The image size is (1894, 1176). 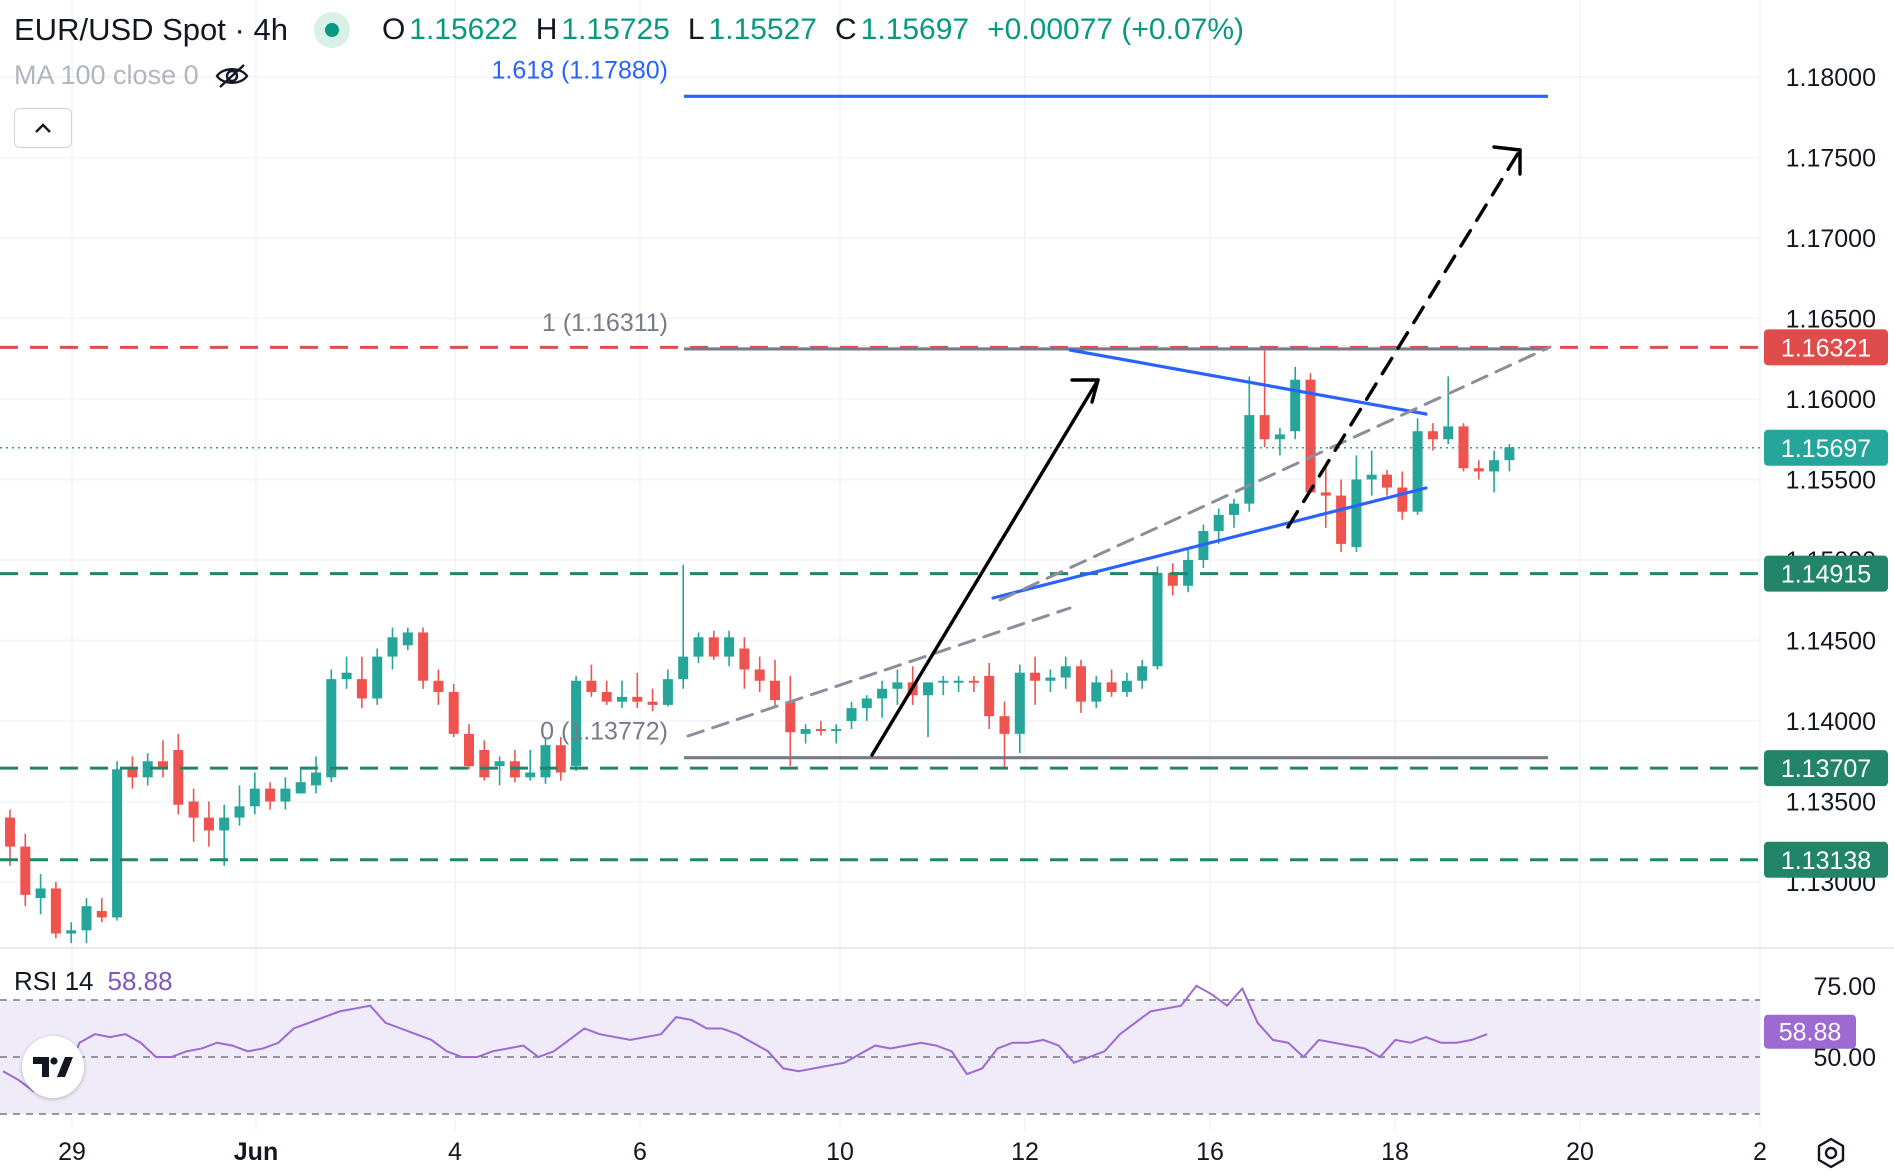 What do you see at coordinates (106, 75) in the screenshot?
I see `ma-indicator-label: MA 100 close 0` at bounding box center [106, 75].